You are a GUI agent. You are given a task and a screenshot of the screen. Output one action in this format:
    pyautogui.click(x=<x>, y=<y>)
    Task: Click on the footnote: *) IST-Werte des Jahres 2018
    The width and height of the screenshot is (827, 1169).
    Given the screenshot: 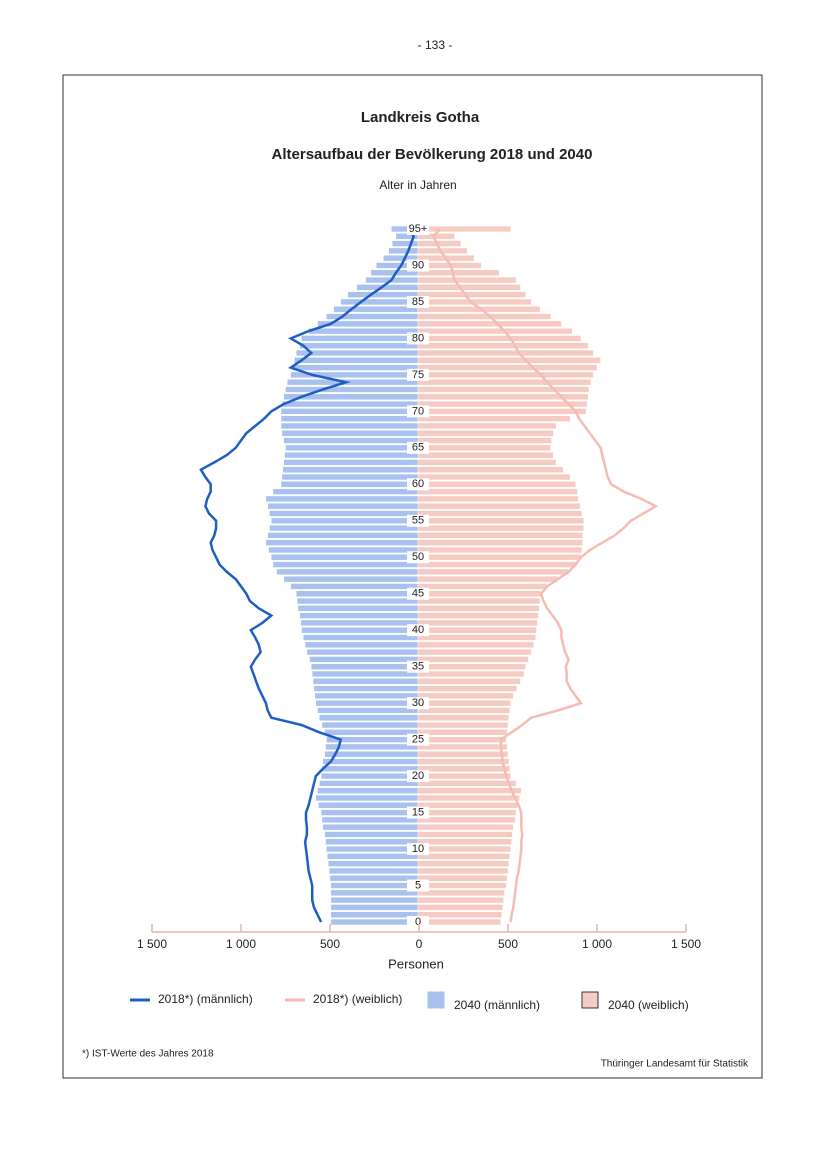 What is the action you would take?
    pyautogui.click(x=148, y=1054)
    